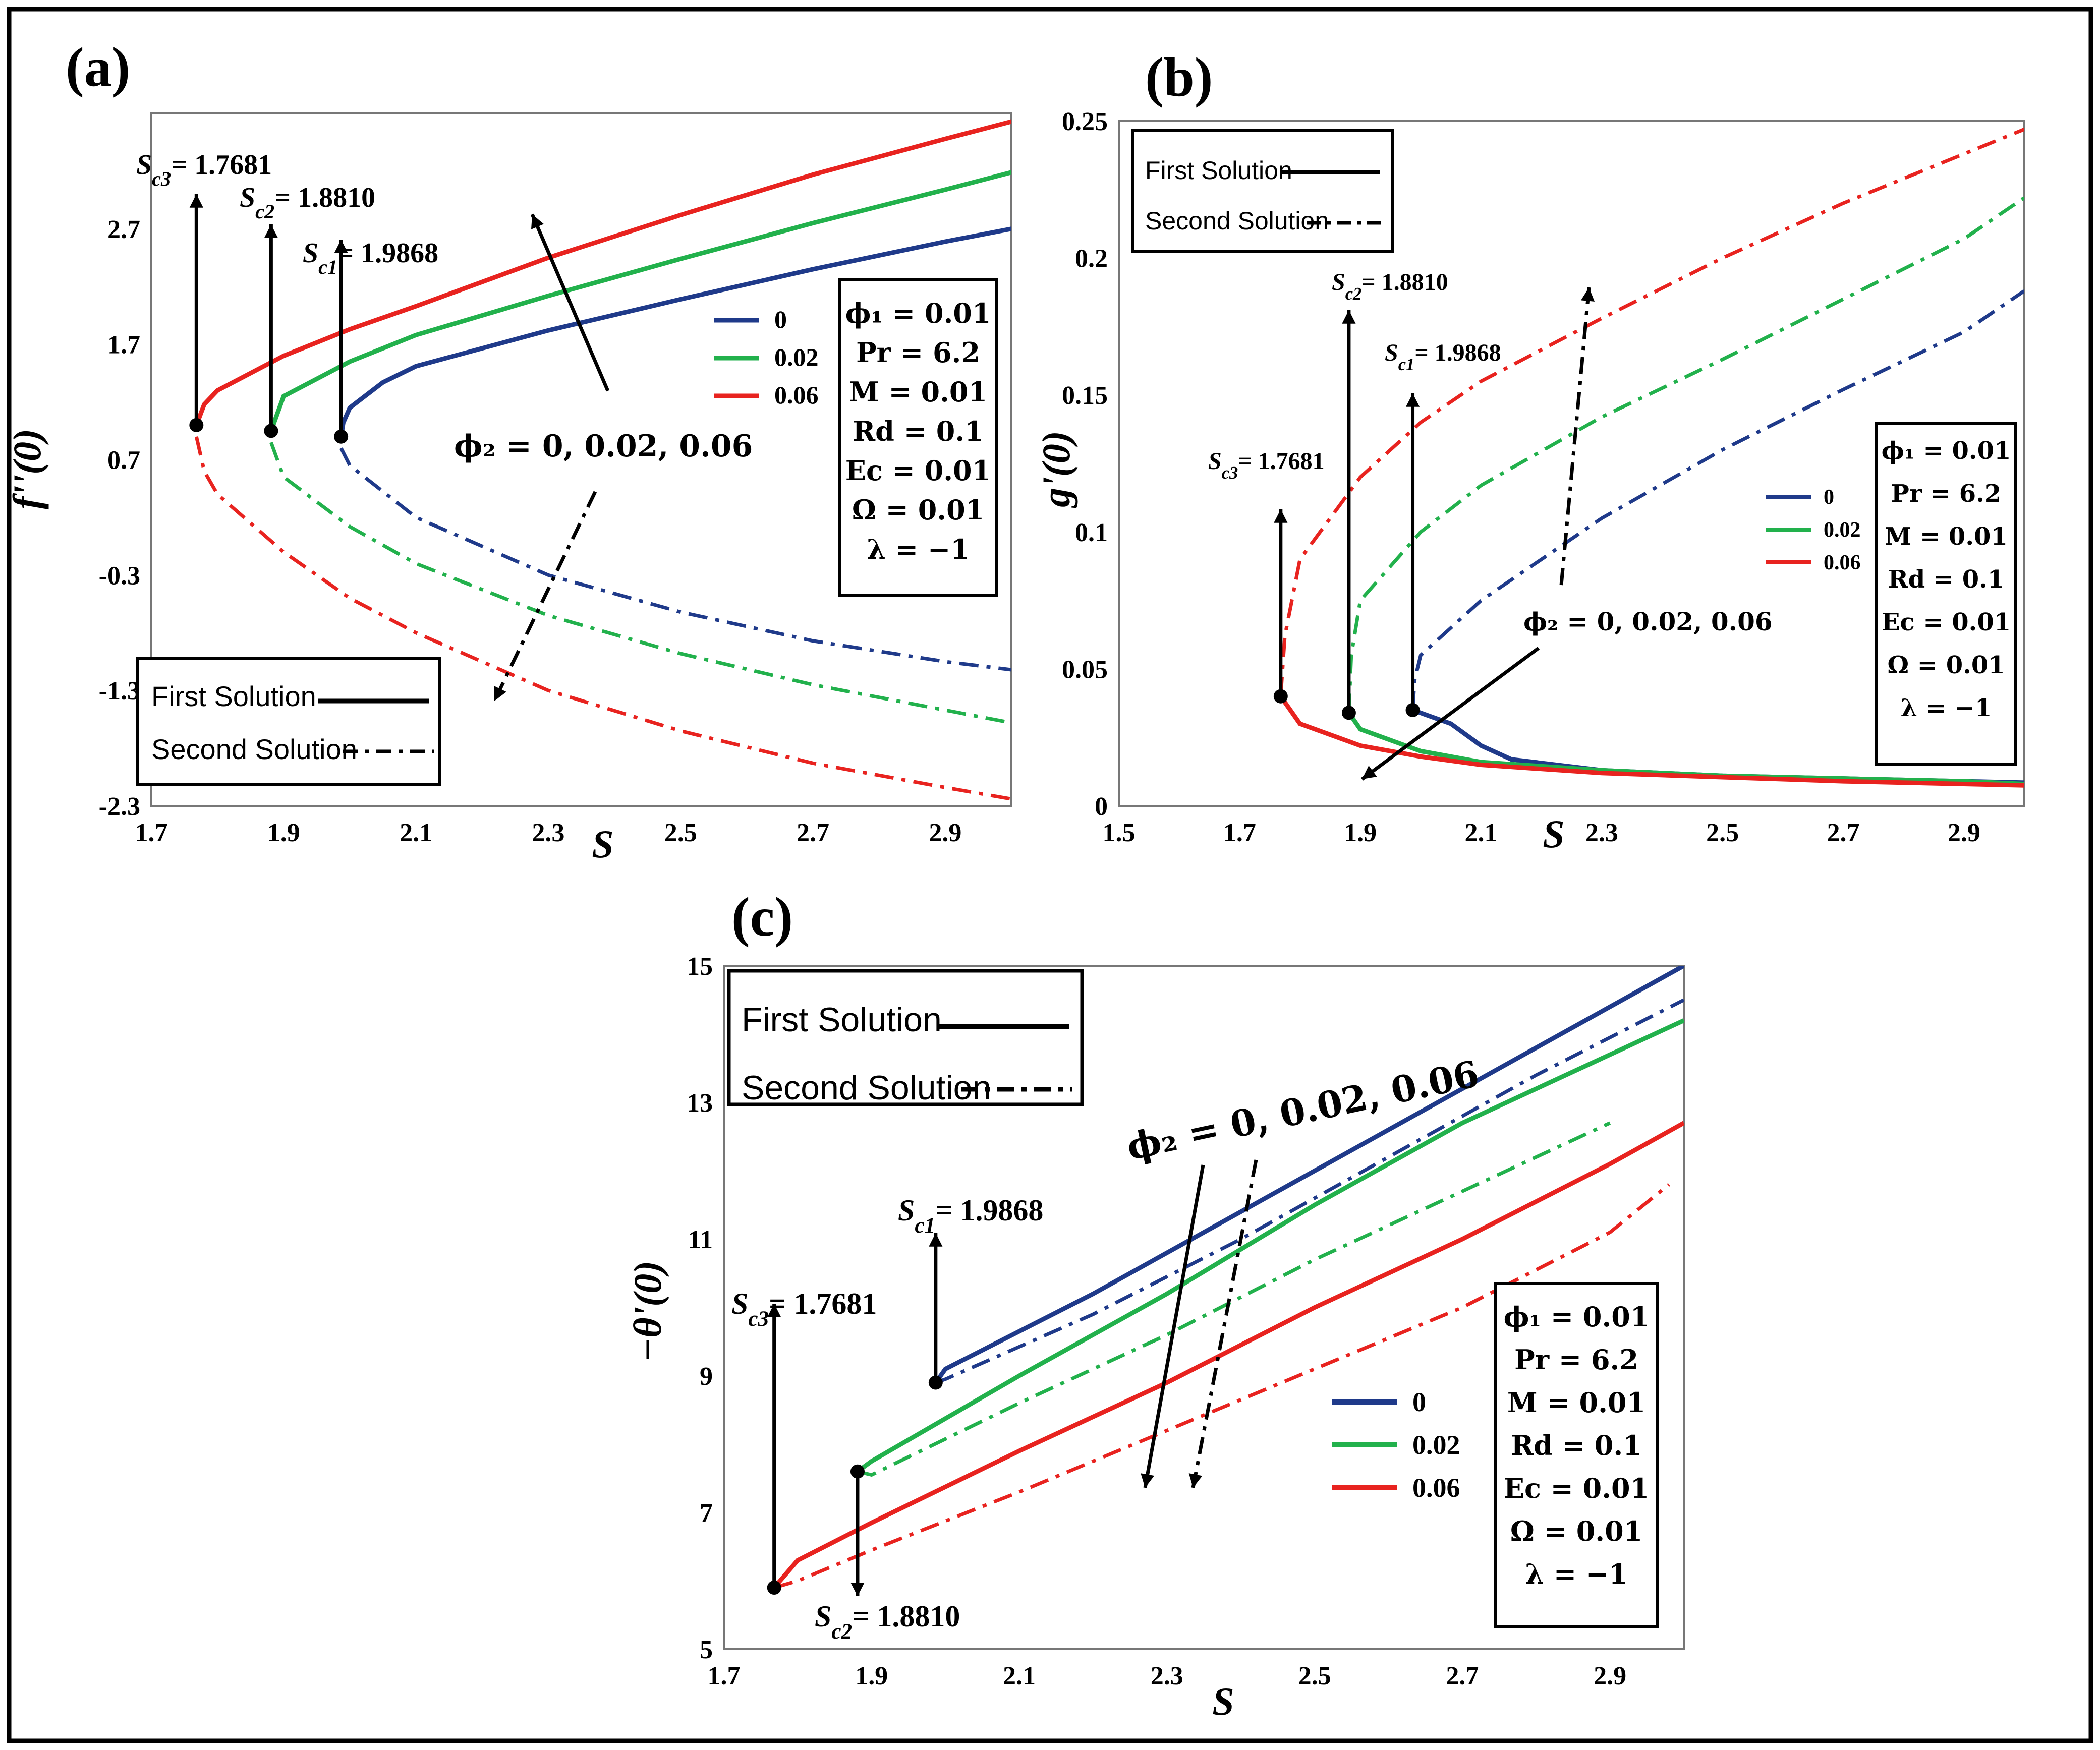  What do you see at coordinates (700, 966) in the screenshot?
I see `y-tick-label: 15` at bounding box center [700, 966].